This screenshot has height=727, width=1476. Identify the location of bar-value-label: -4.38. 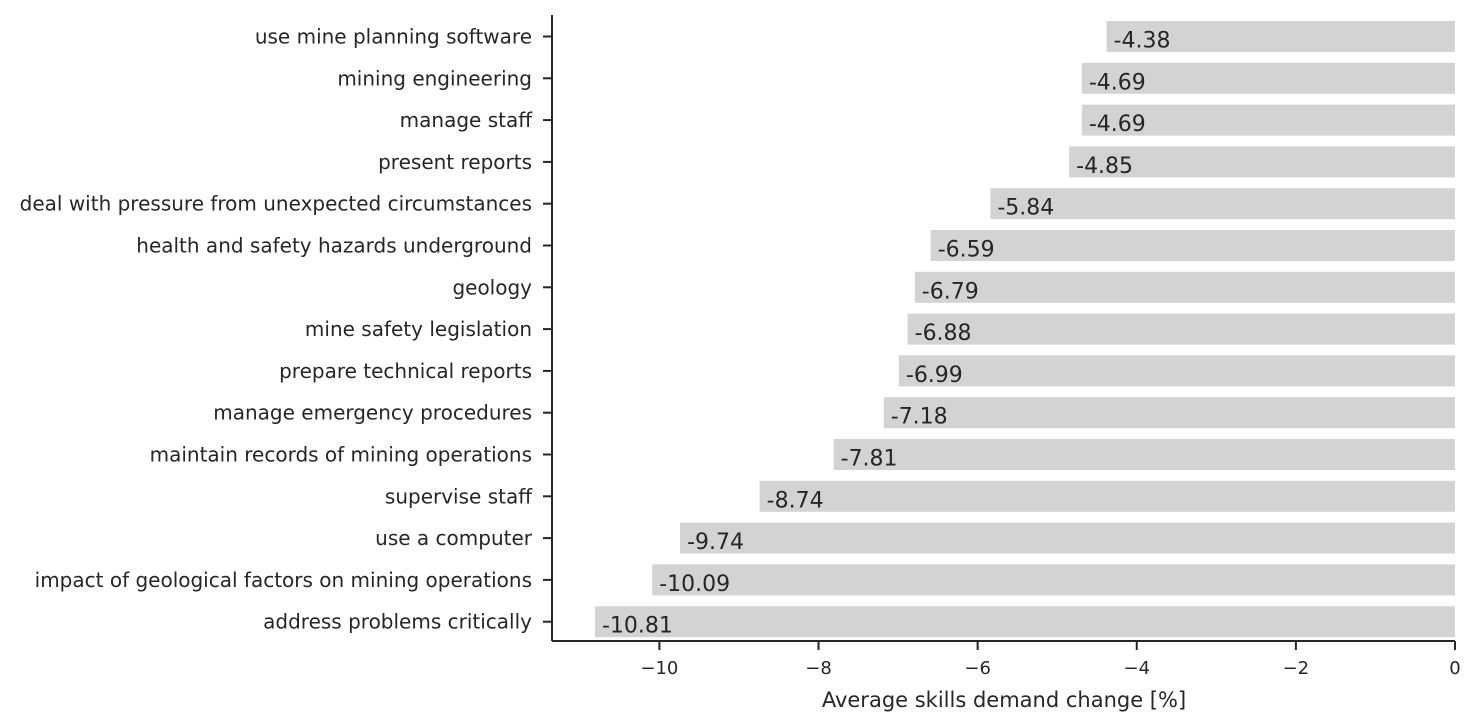
(1142, 41).